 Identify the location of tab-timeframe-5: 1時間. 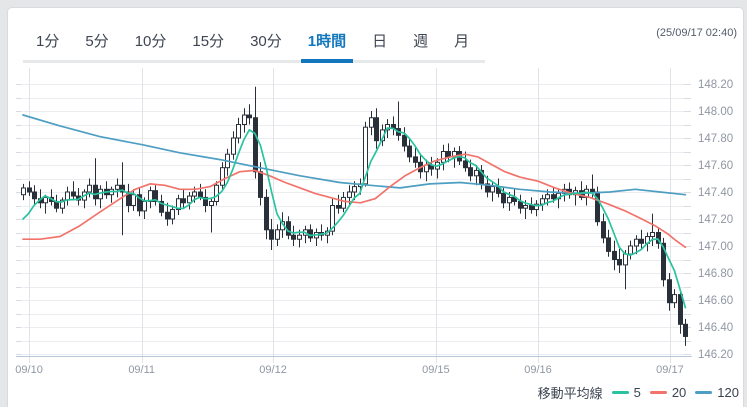
(327, 44).